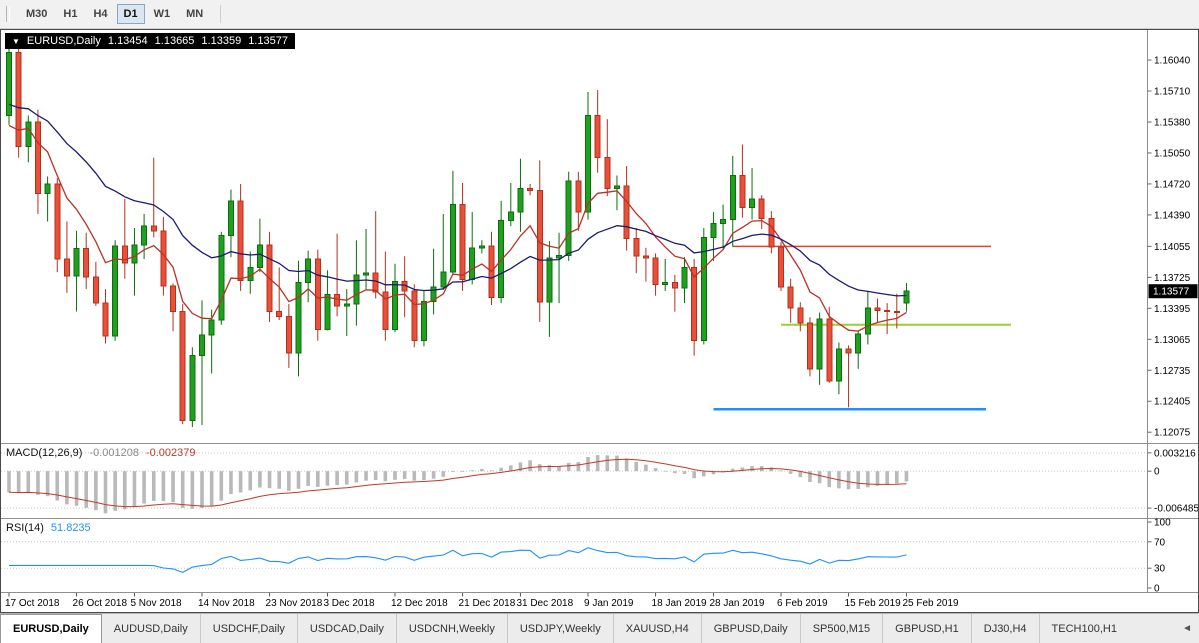 This screenshot has height=643, width=1199. Describe the element at coordinates (1172, 247) in the screenshot. I see `svg-text: 1.14055` at that location.